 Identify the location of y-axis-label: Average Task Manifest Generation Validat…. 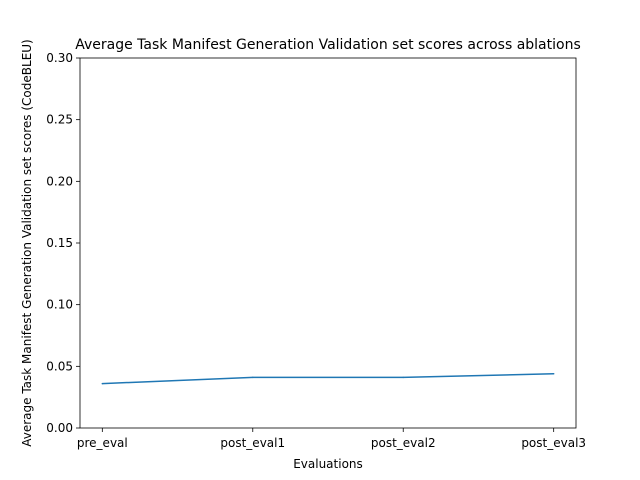
(27, 243).